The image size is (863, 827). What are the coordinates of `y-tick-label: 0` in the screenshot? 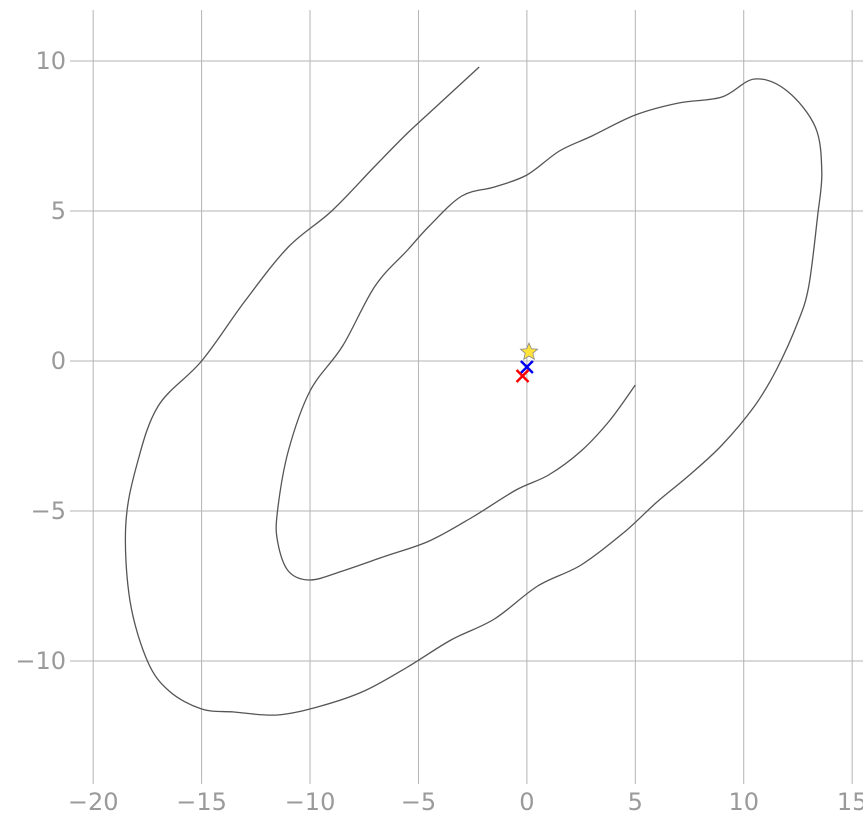 It's located at (58, 361).